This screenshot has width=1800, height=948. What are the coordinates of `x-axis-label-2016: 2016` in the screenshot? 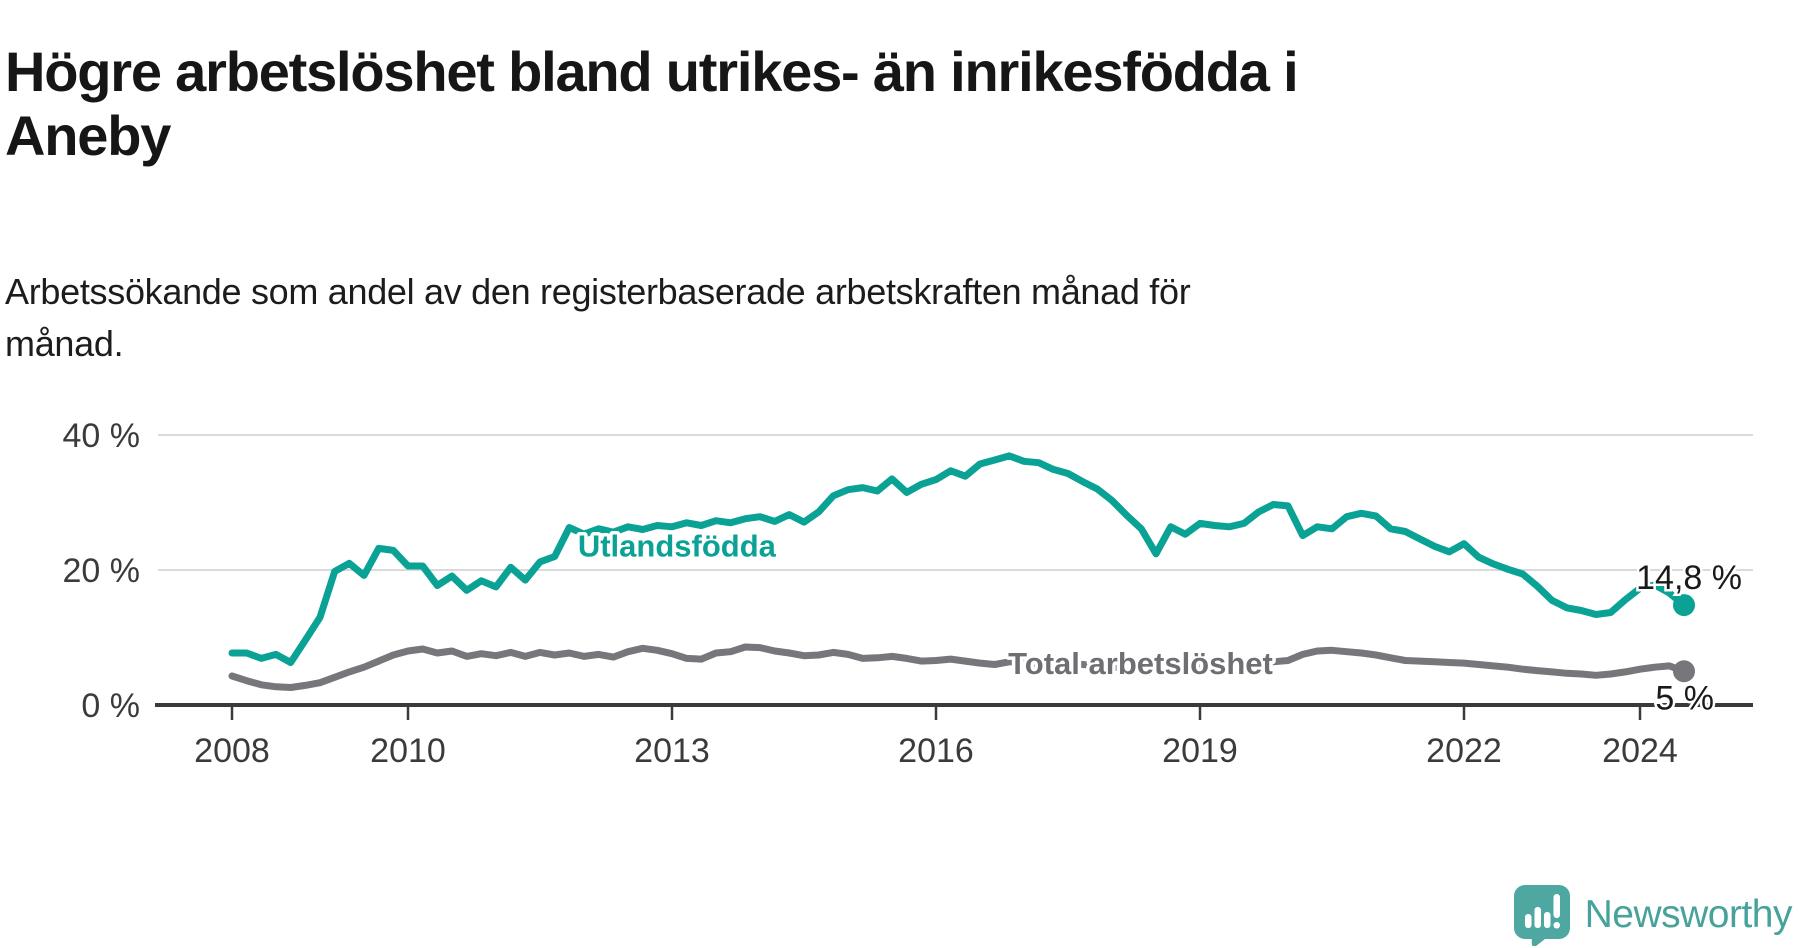 It's located at (936, 751).